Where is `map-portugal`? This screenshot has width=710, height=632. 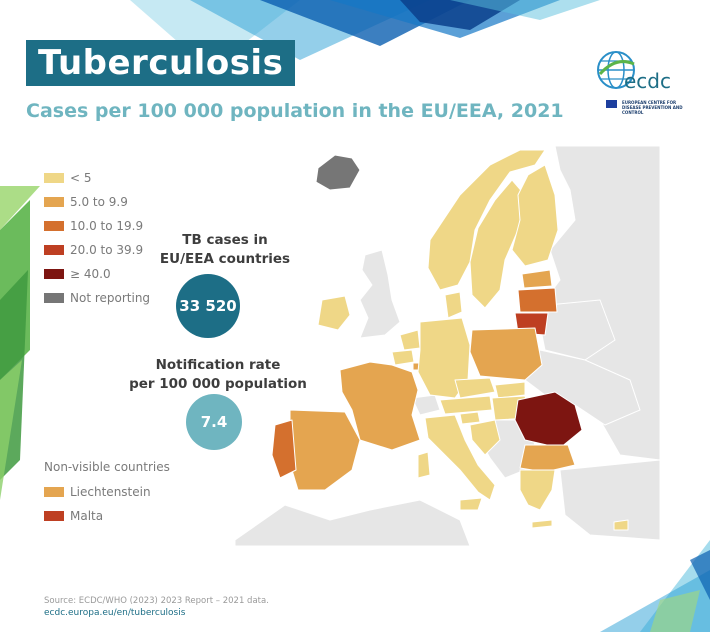 map-portugal is located at coordinates (284, 449).